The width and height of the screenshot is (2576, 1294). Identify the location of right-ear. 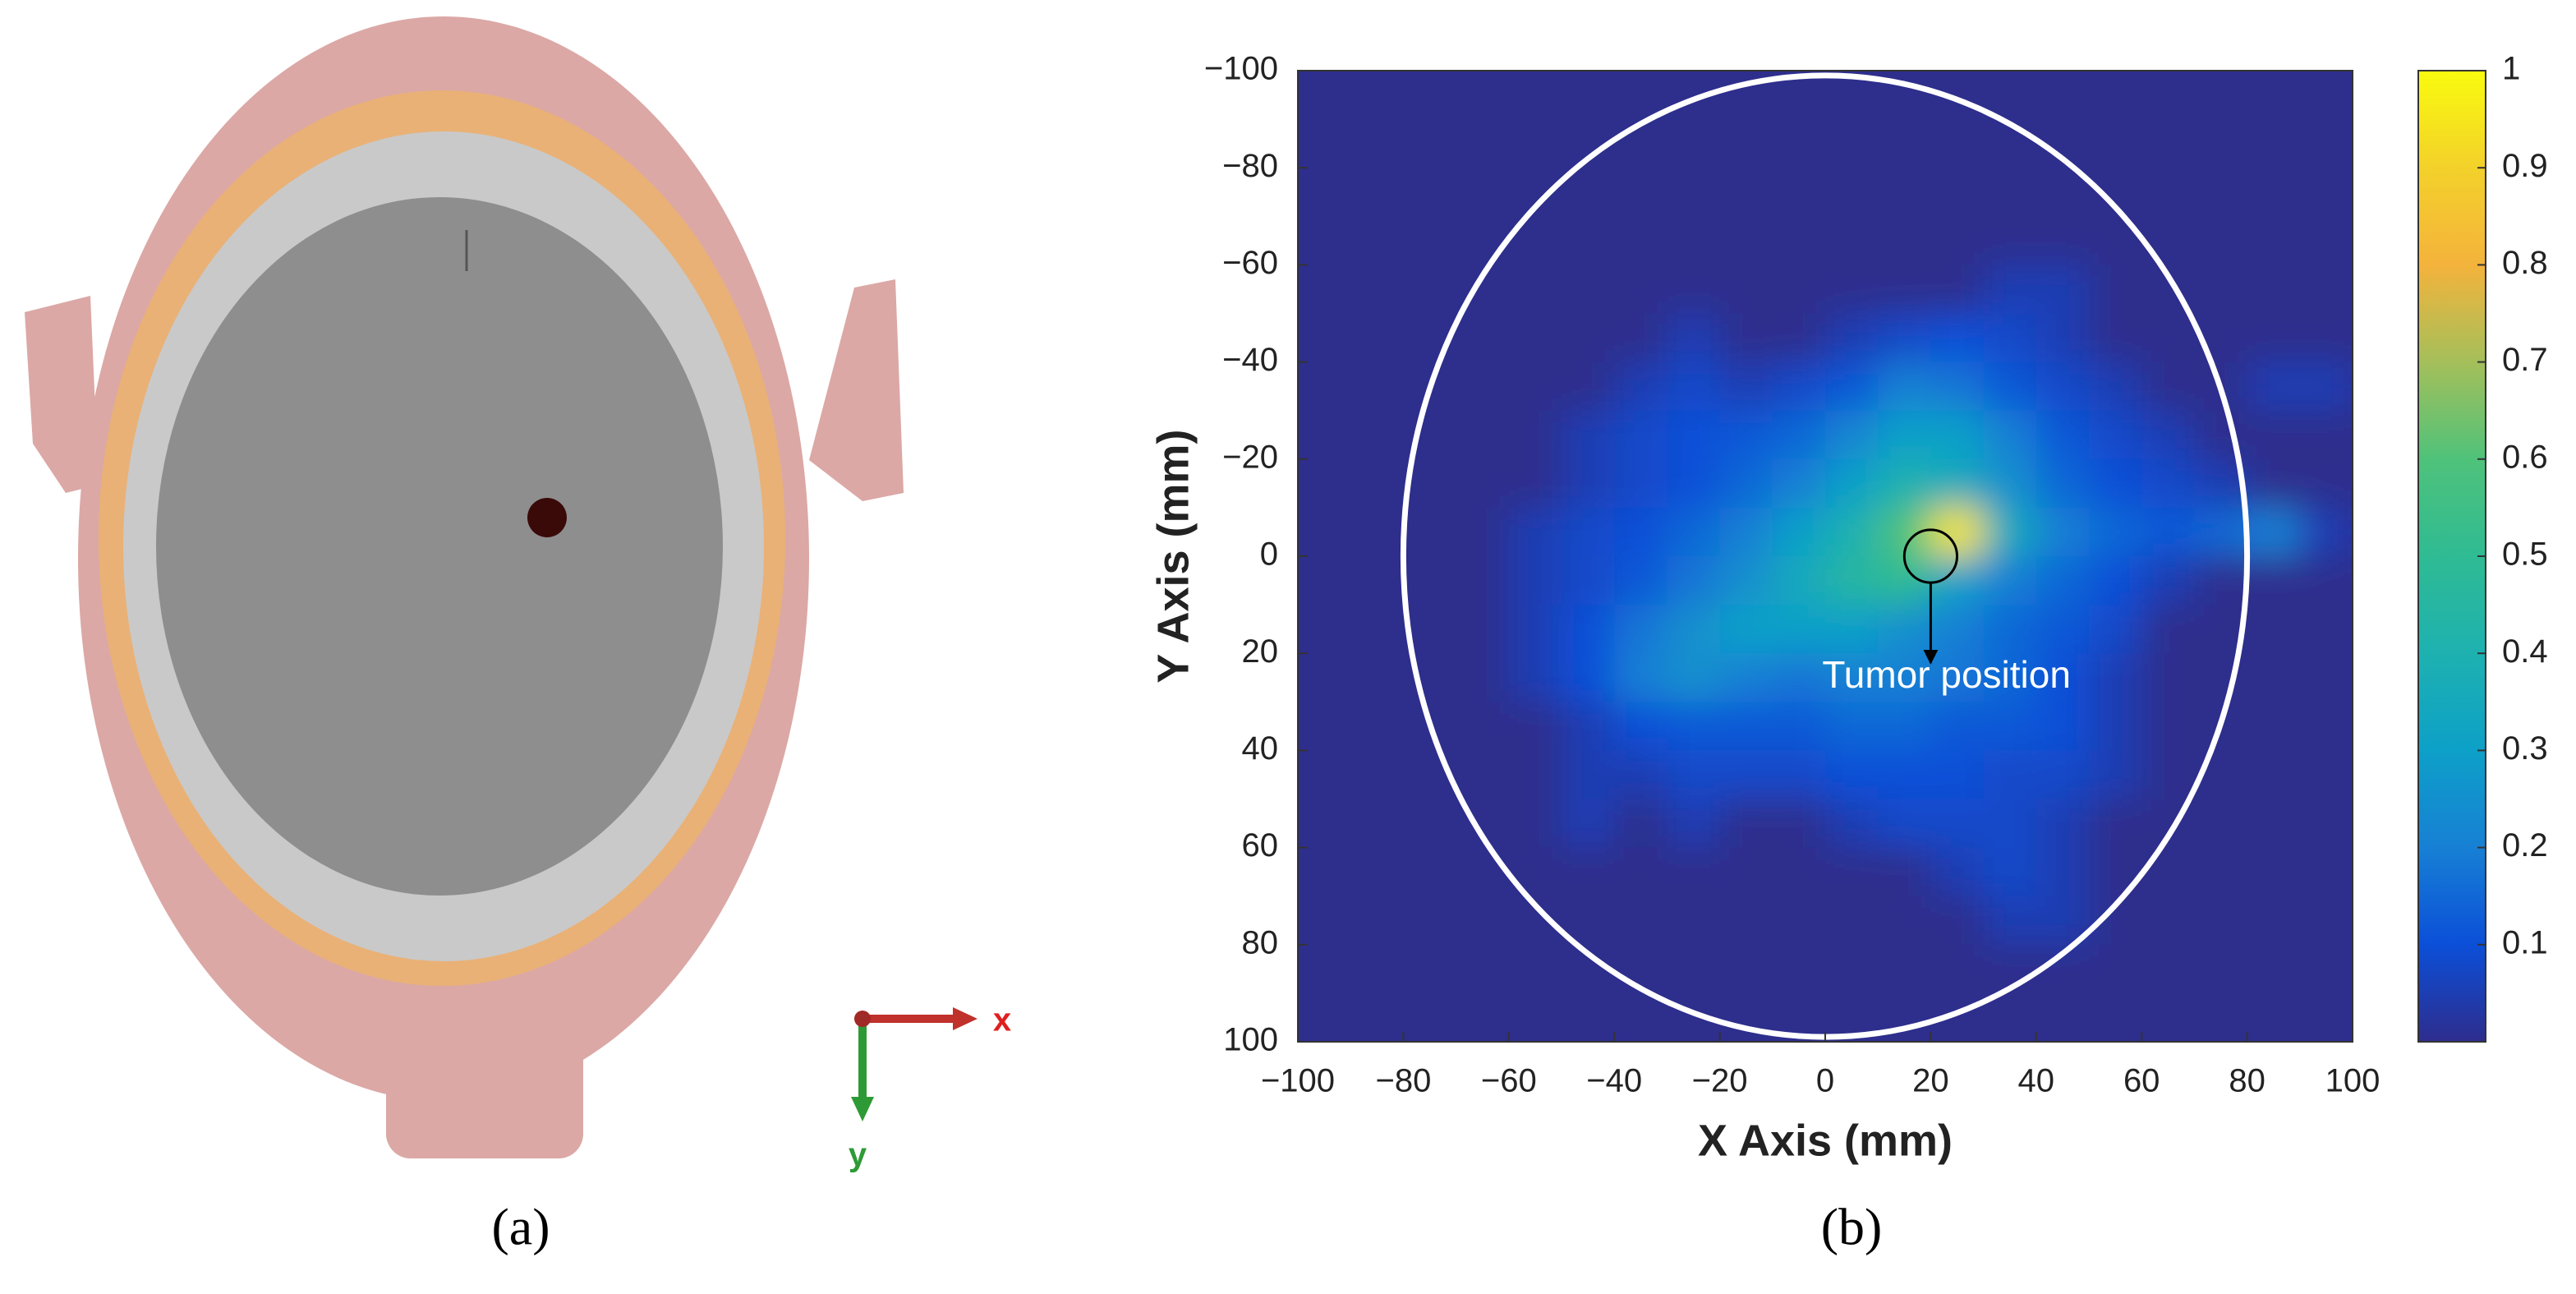
(856, 390).